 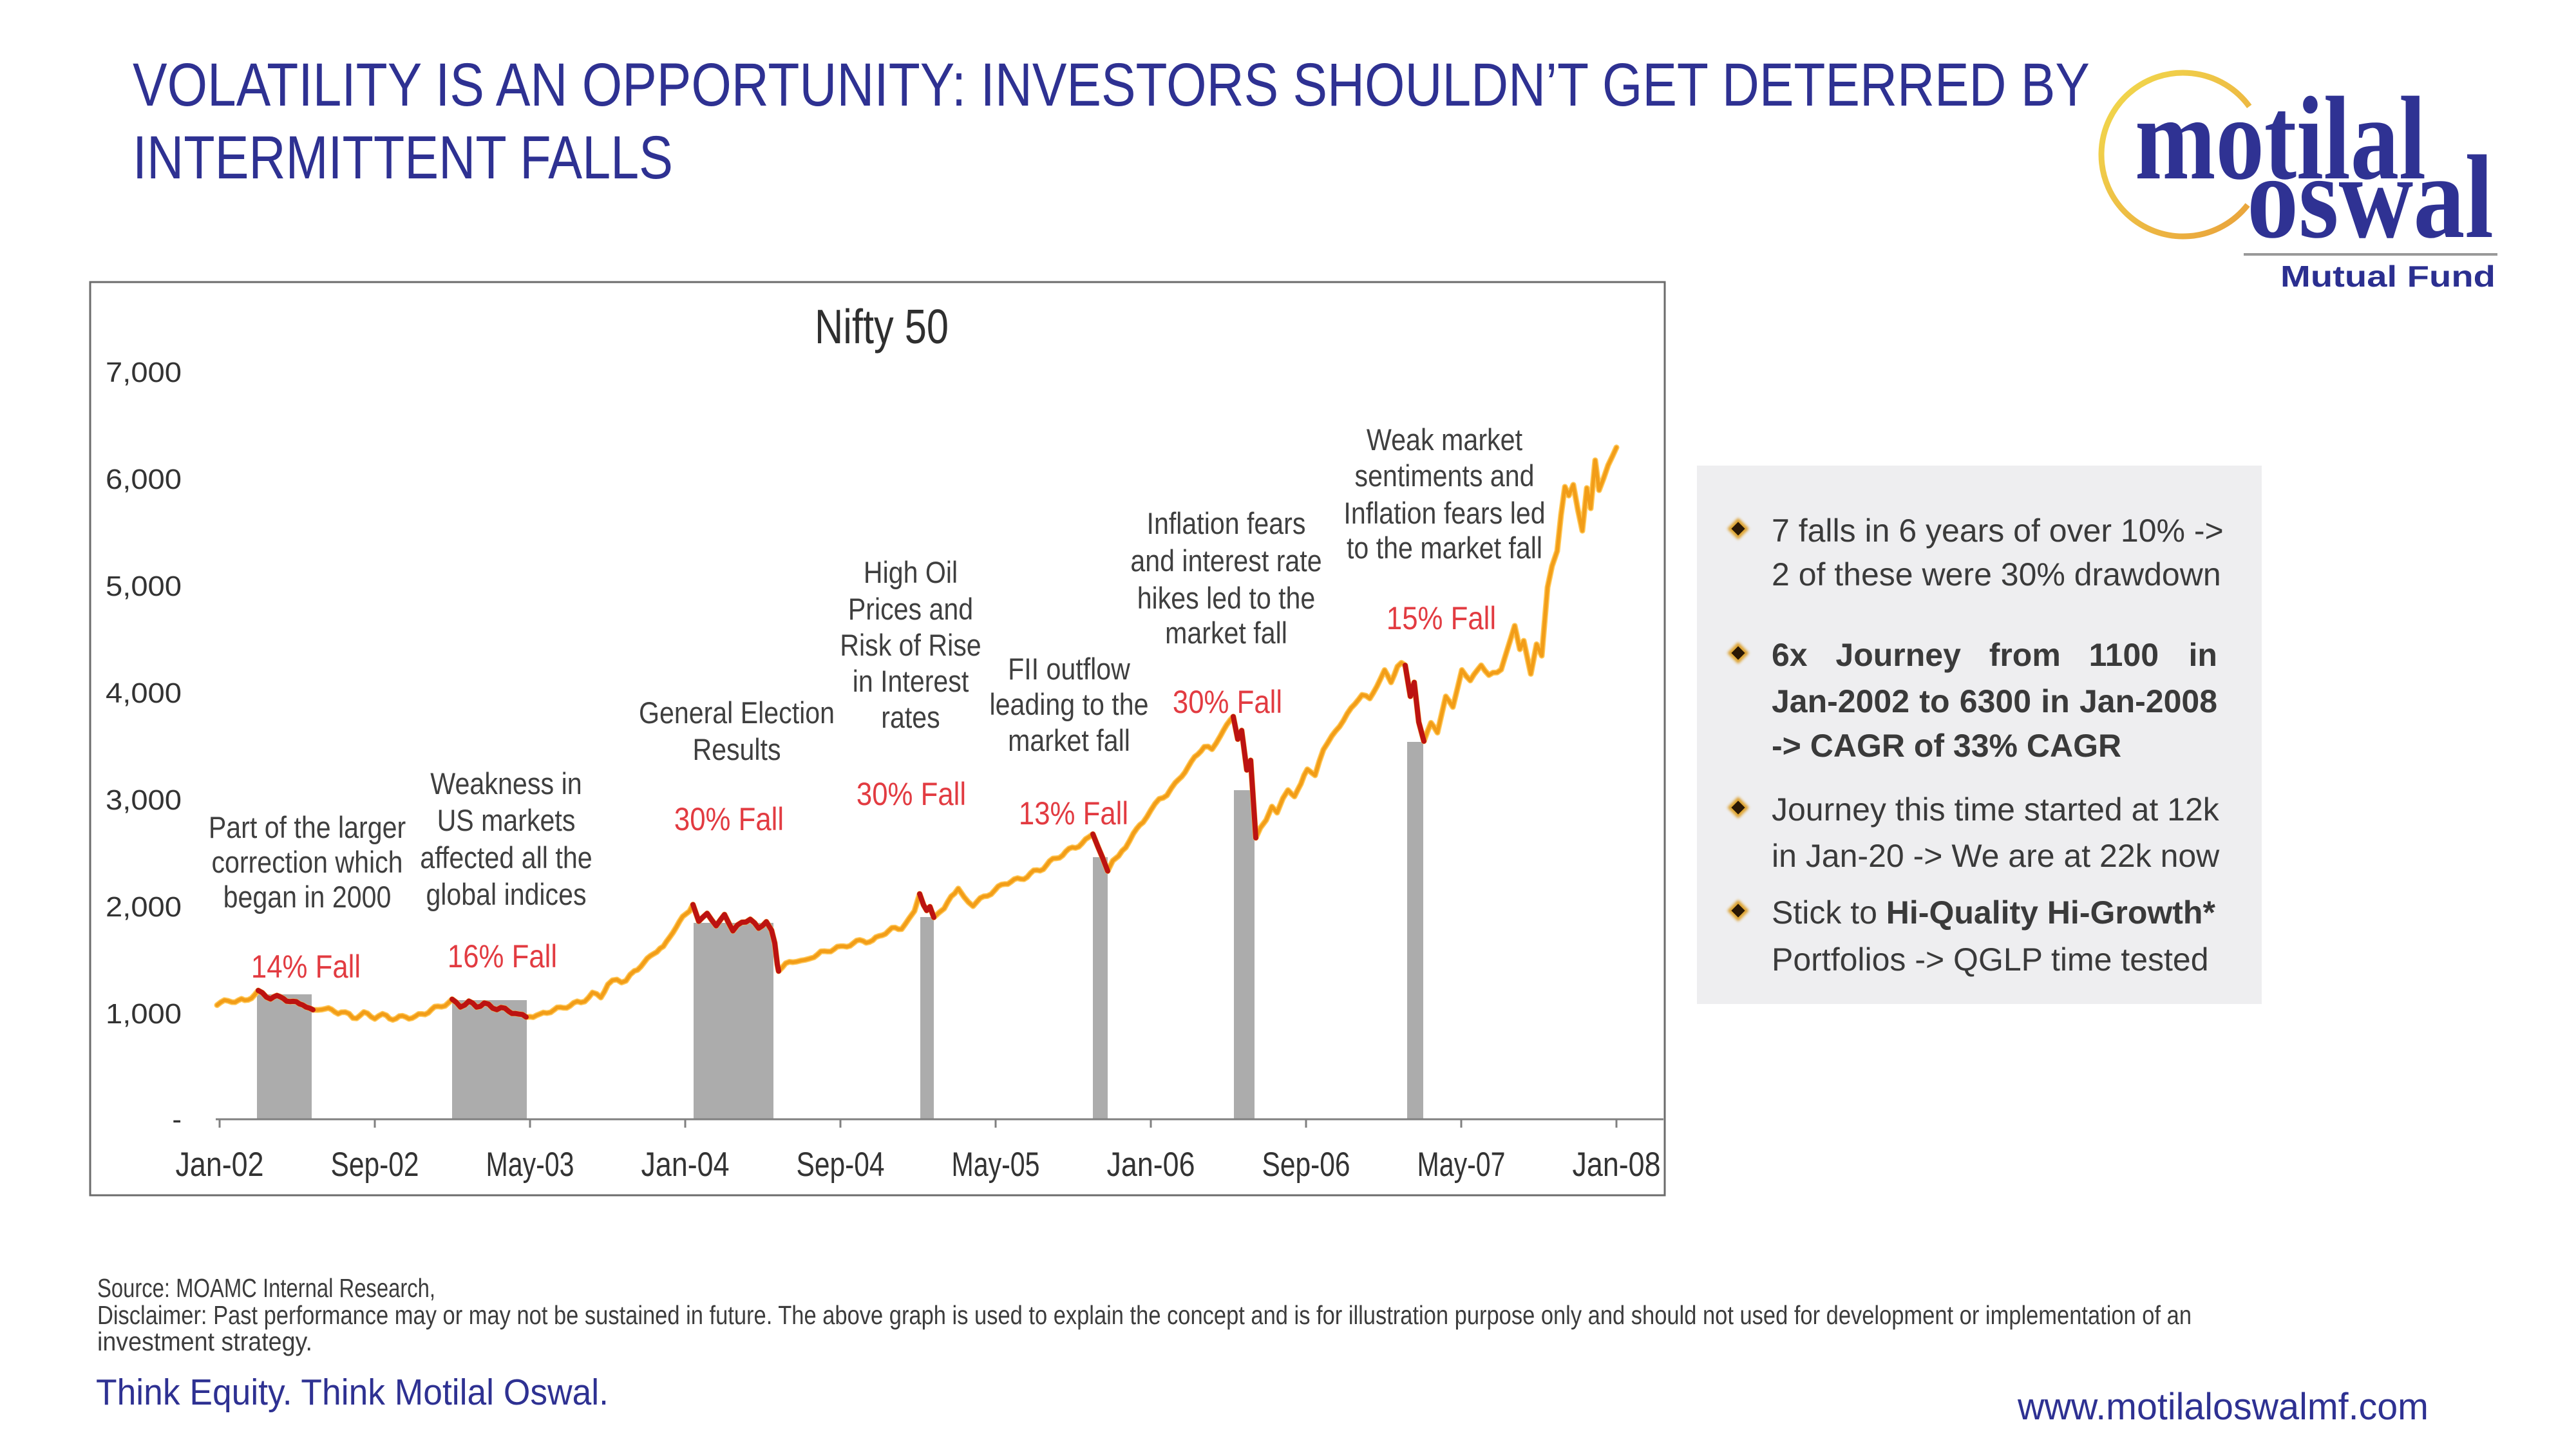 I want to click on svg-text: 5,000, so click(x=144, y=587).